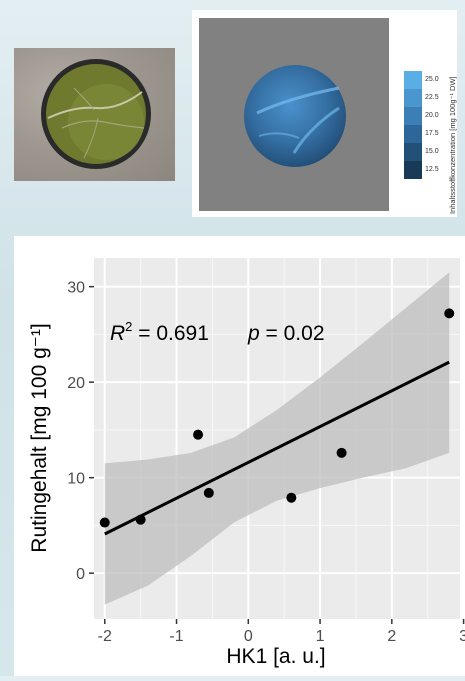 The width and height of the screenshot is (465, 681). I want to click on p-annotation: p = 0.02, so click(286, 333).